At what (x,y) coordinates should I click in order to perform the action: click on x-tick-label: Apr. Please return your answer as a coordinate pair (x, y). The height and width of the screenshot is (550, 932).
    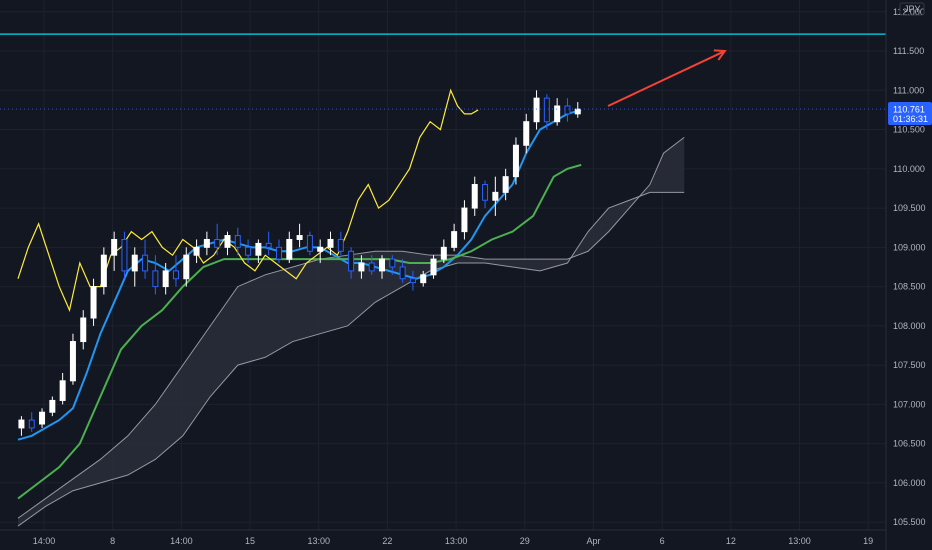
    Looking at the image, I should click on (593, 541).